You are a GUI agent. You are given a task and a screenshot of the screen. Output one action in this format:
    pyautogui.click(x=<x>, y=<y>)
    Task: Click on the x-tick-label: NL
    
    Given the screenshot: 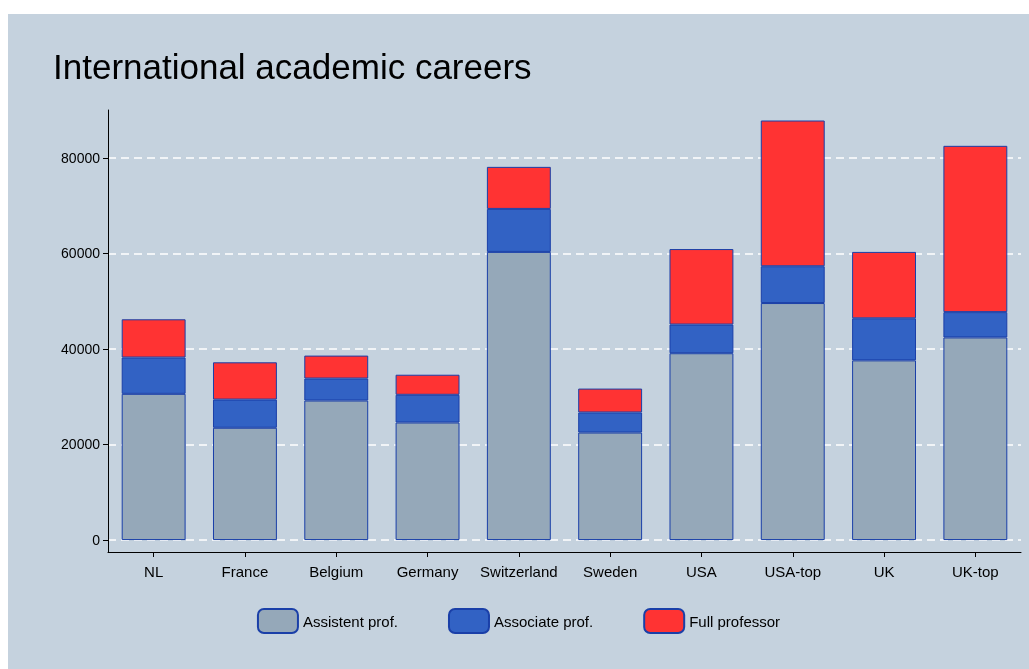 What is the action you would take?
    pyautogui.click(x=154, y=571)
    